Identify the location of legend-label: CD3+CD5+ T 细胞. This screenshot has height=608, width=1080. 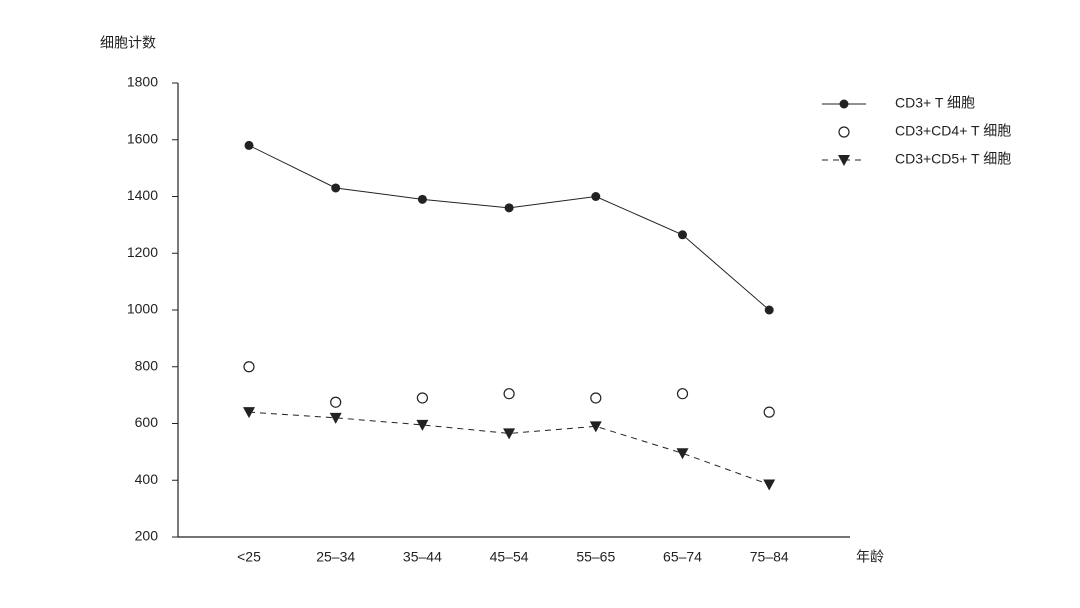
(953, 159).